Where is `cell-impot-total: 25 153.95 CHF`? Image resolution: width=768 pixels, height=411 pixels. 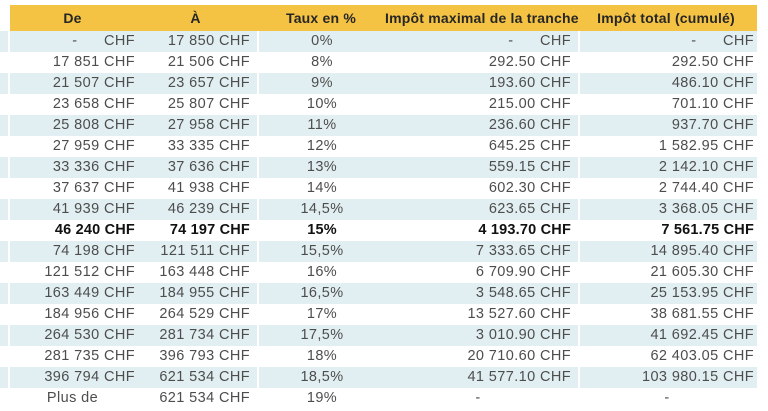 cell-impot-total: 25 153.95 CHF is located at coordinates (667, 293).